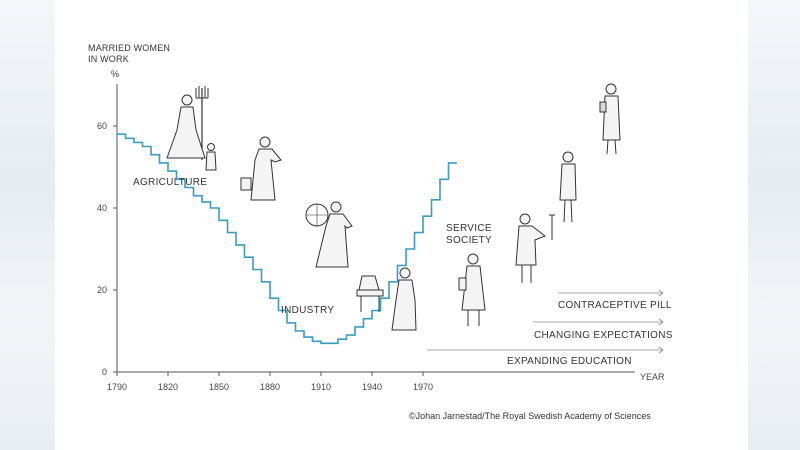 The width and height of the screenshot is (800, 450). Describe the element at coordinates (774, 225) in the screenshot. I see `background-right` at that location.